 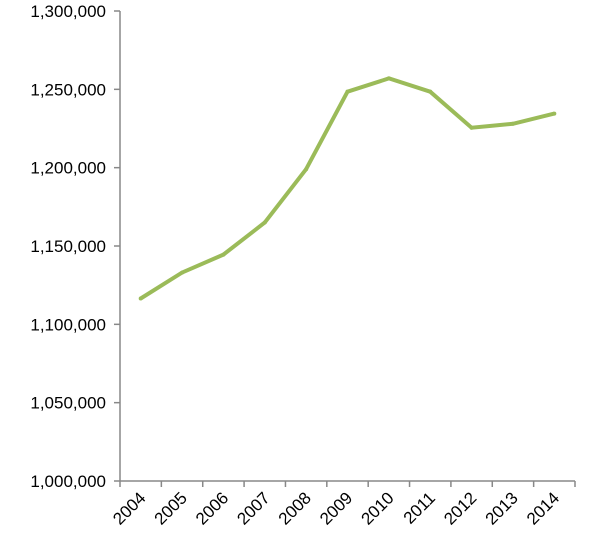 What do you see at coordinates (295, 508) in the screenshot?
I see `x-tick-label: 2008` at bounding box center [295, 508].